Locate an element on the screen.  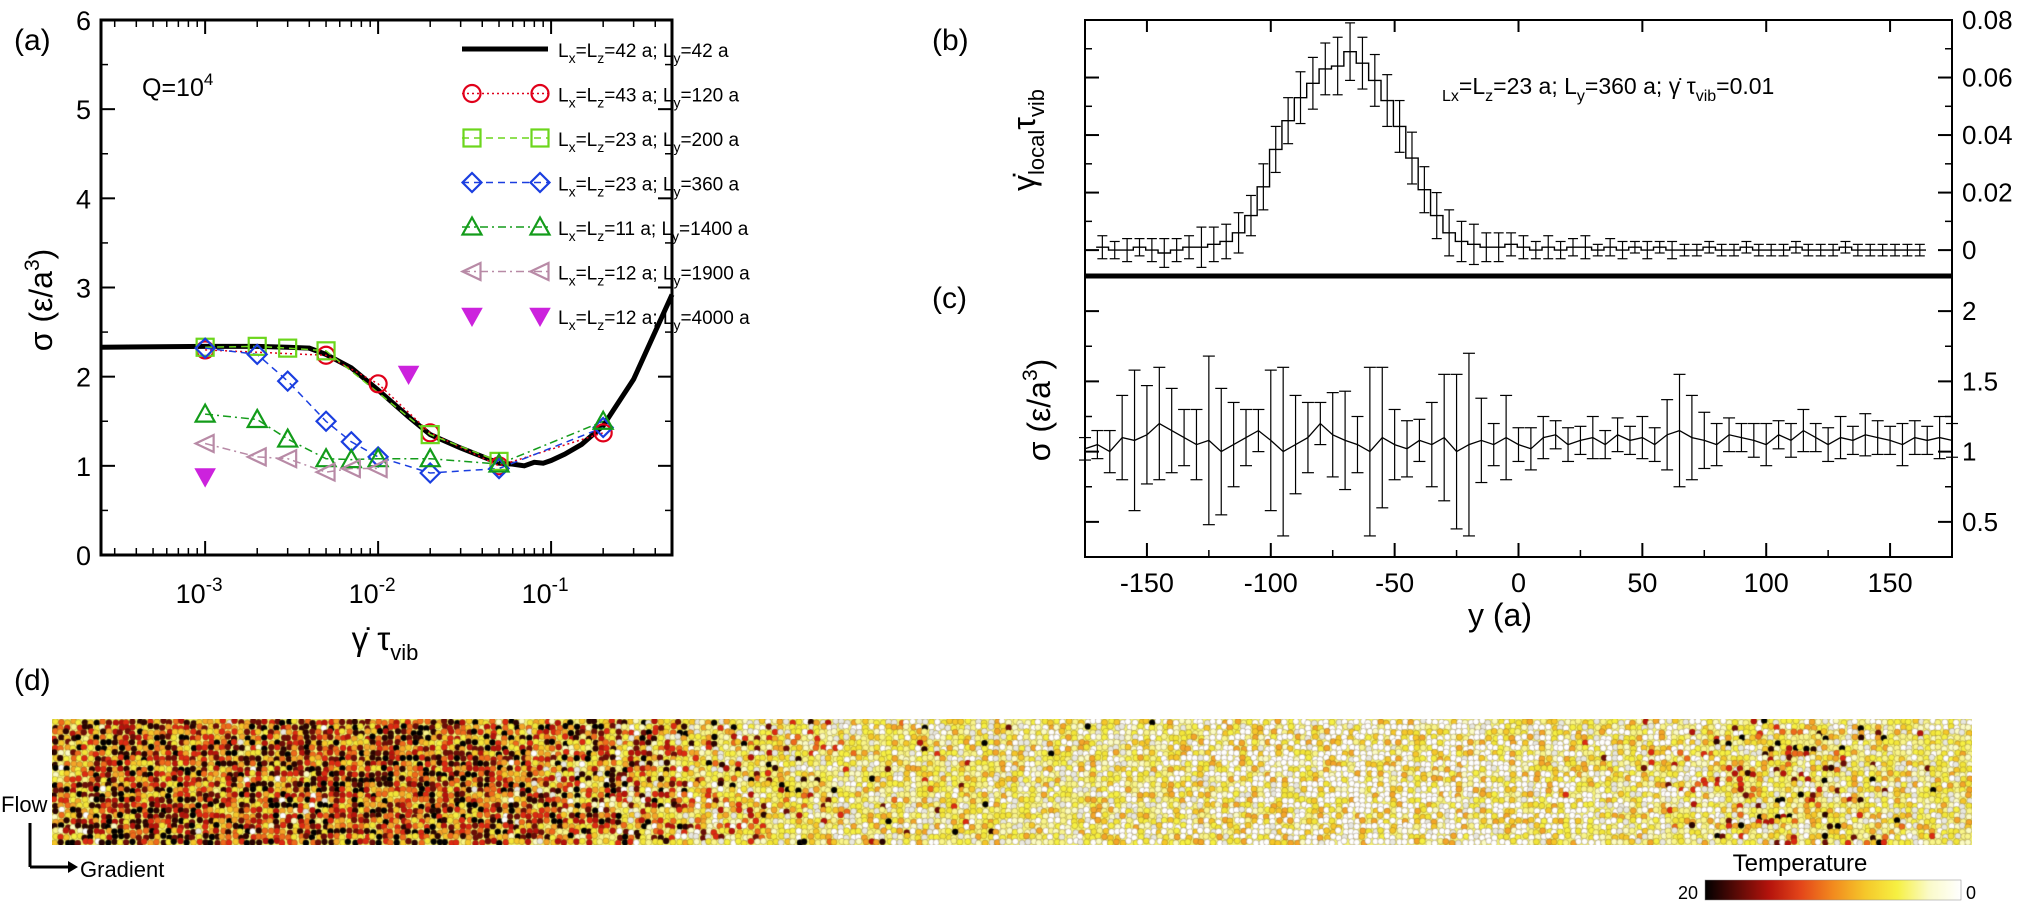
c-xtick-label: -100 is located at coordinates (1271, 583).